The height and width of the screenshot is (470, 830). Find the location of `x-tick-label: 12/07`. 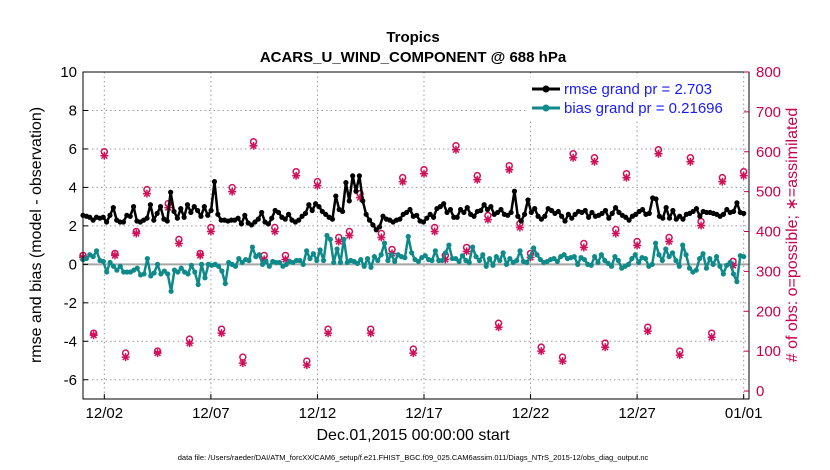

x-tick-label: 12/07 is located at coordinates (211, 413).